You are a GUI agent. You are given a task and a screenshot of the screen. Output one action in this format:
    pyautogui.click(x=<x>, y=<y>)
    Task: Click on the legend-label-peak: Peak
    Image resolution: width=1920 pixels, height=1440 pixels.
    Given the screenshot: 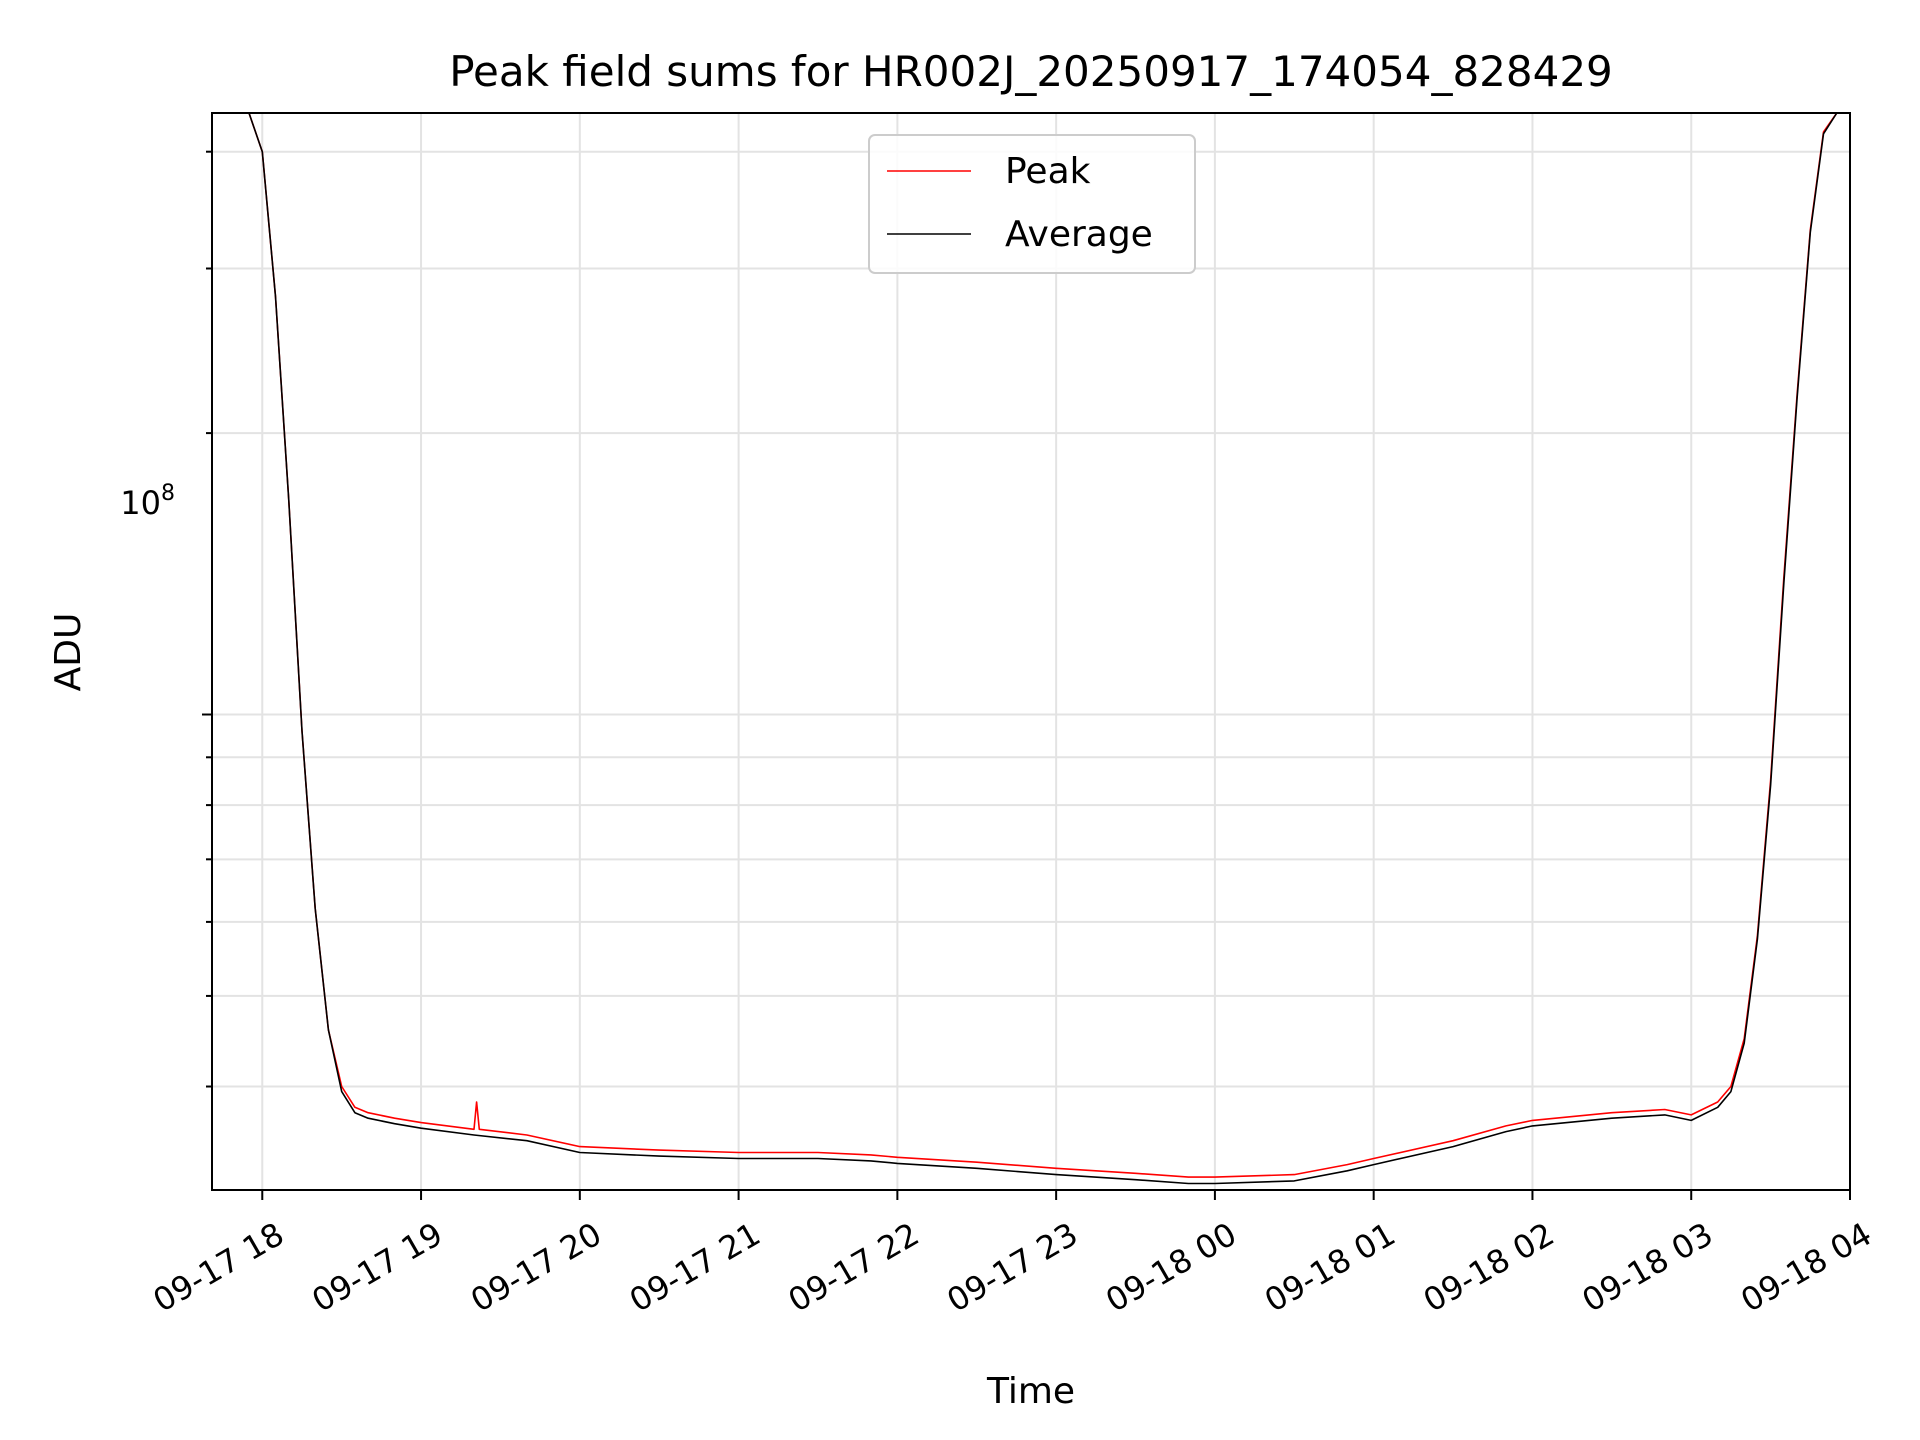 What is the action you would take?
    pyautogui.click(x=1048, y=171)
    